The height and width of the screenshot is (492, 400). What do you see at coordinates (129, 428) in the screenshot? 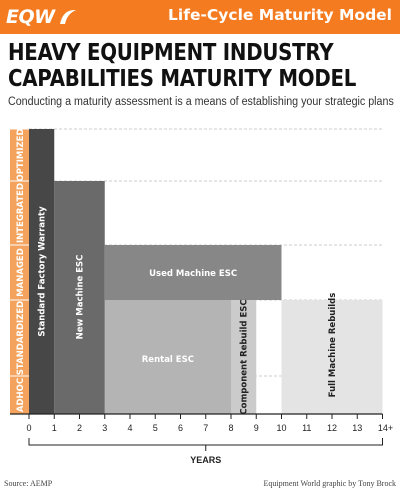
I see `x-tick-label-4: 4` at bounding box center [129, 428].